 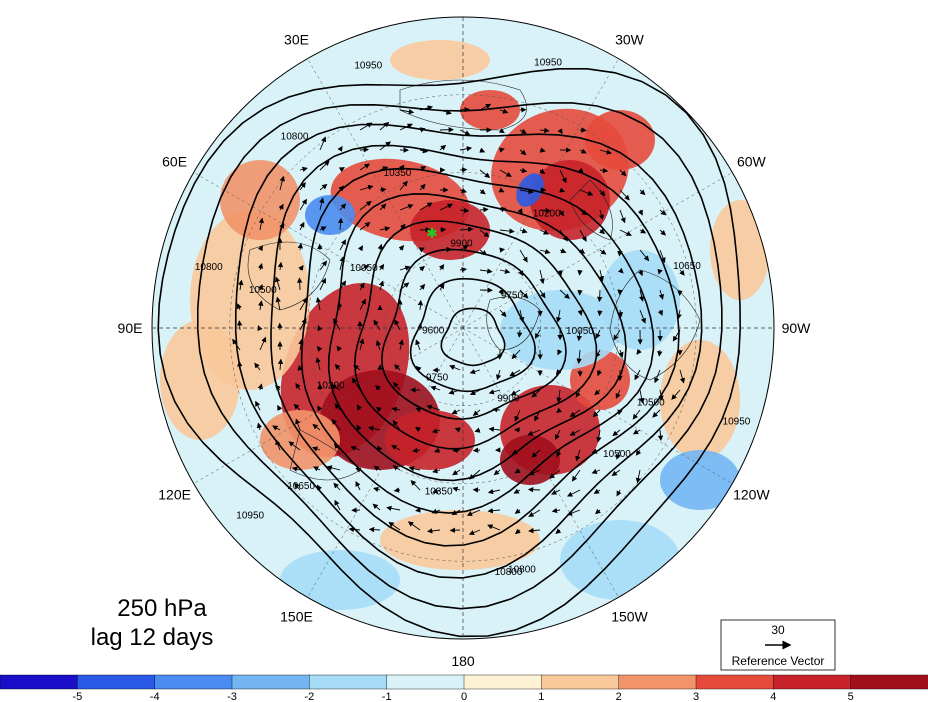 I want to click on contour-label: 10950, so click(x=548, y=63).